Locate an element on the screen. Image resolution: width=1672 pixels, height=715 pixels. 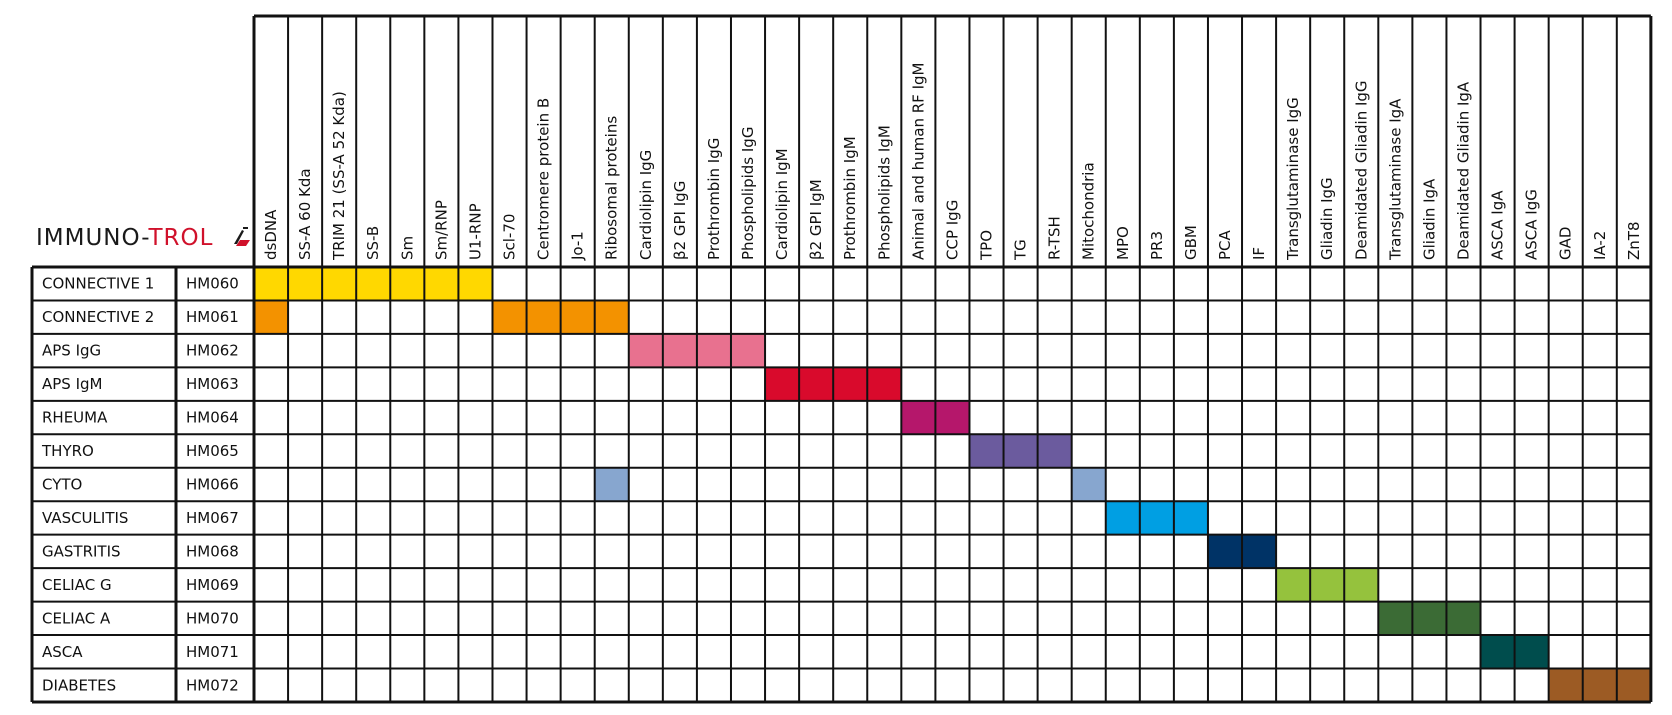
svg-text: IMMUNO-TROL is located at coordinates (124, 238).